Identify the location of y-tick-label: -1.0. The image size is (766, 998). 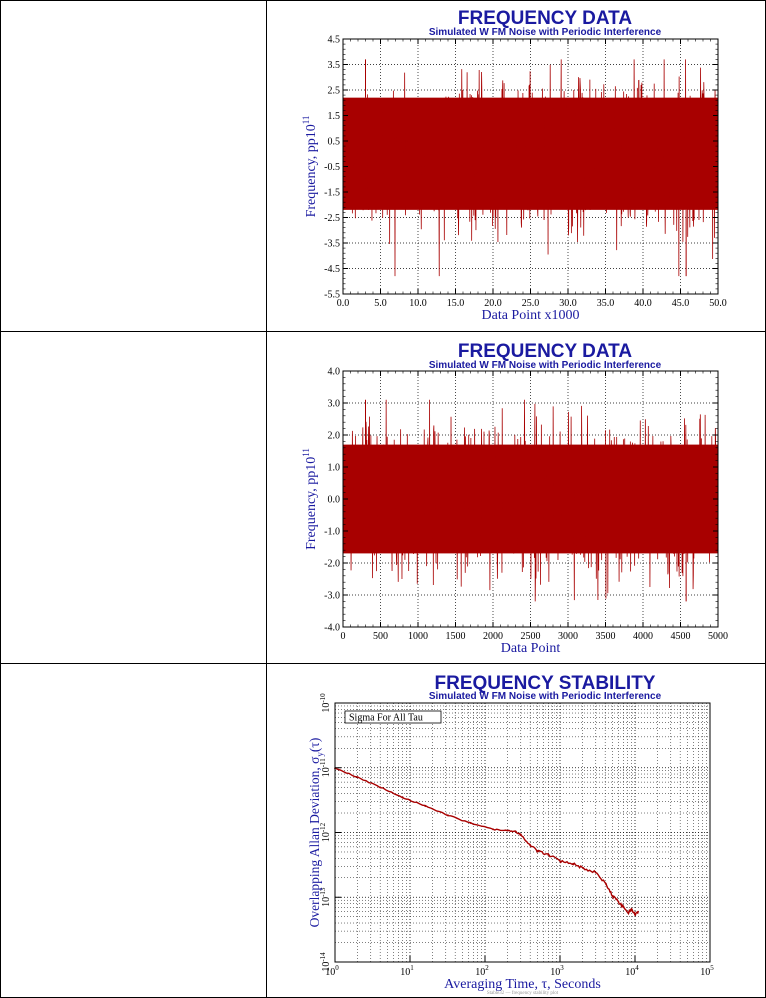
(332, 532).